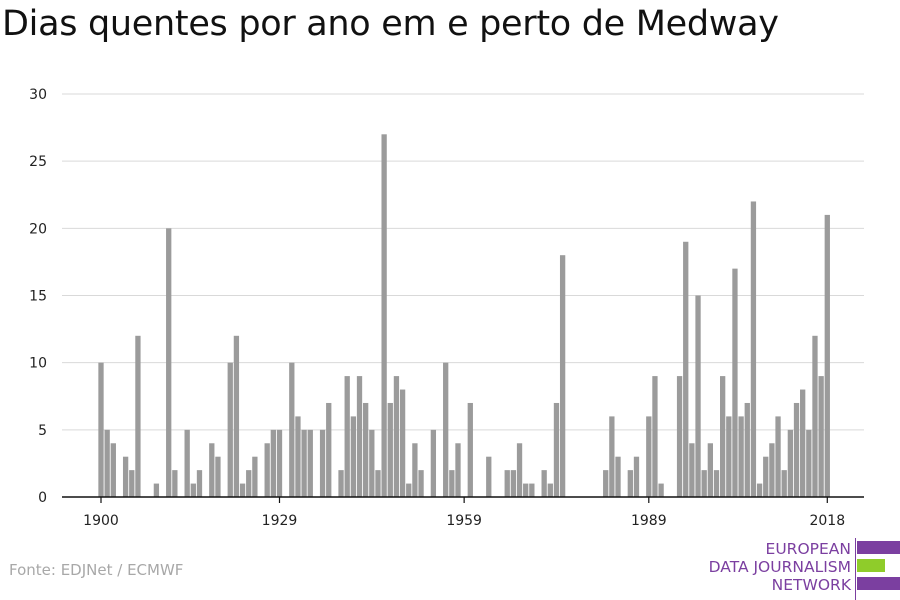 Image resolution: width=900 pixels, height=600 pixels. I want to click on bar-1939, so click(341, 483).